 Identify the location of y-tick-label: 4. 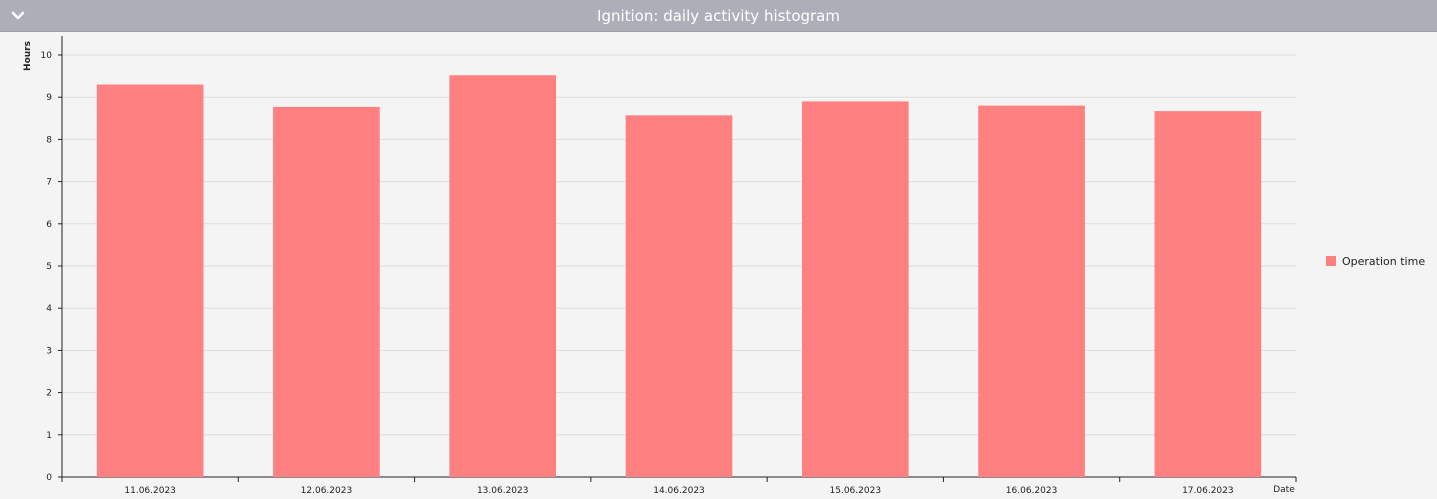
(49, 309).